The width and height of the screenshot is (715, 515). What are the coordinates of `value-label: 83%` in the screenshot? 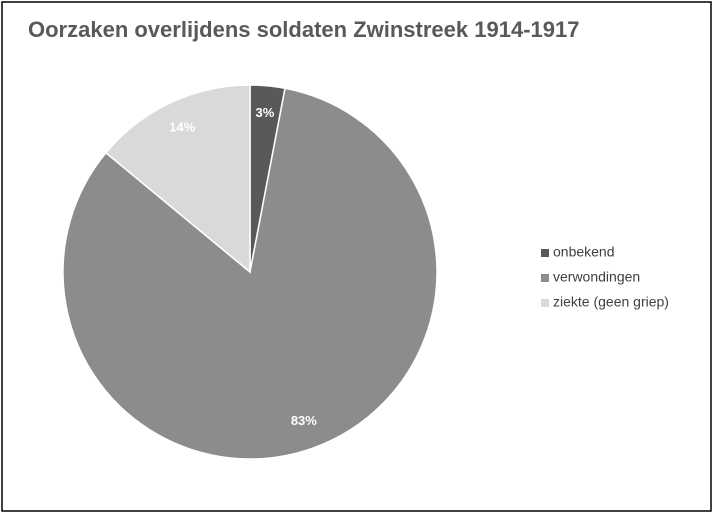 It's located at (304, 420).